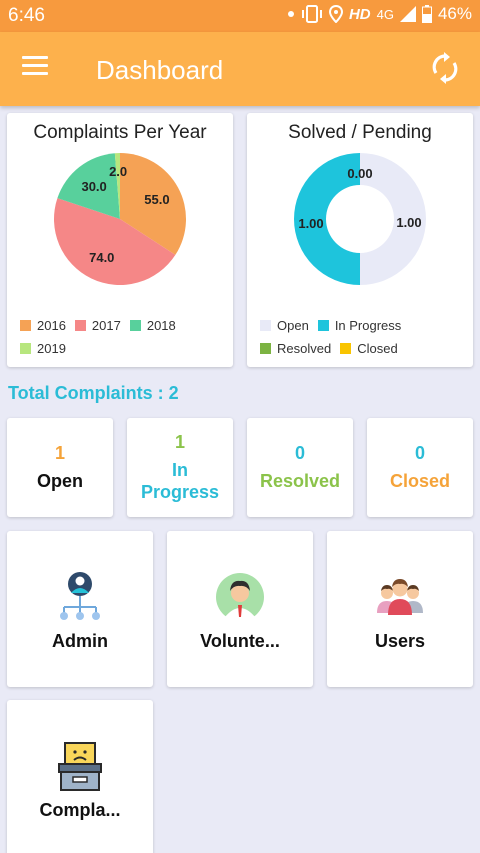 This screenshot has width=480, height=853. Describe the element at coordinates (360, 132) in the screenshot. I see `chart-title: Solved / Pending` at that location.